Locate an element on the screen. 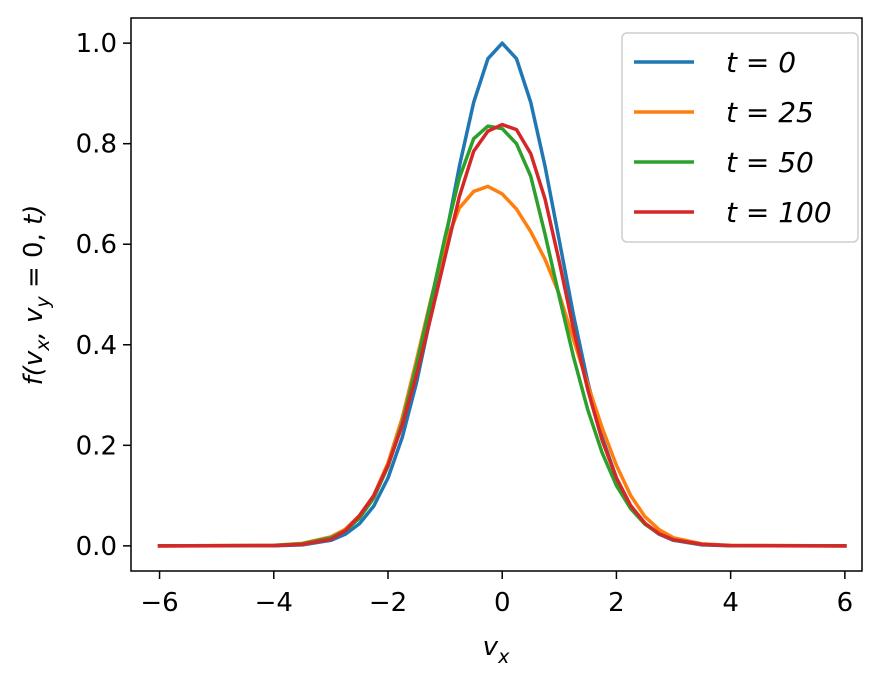  legend-label-3: t = 100 is located at coordinates (779, 212).